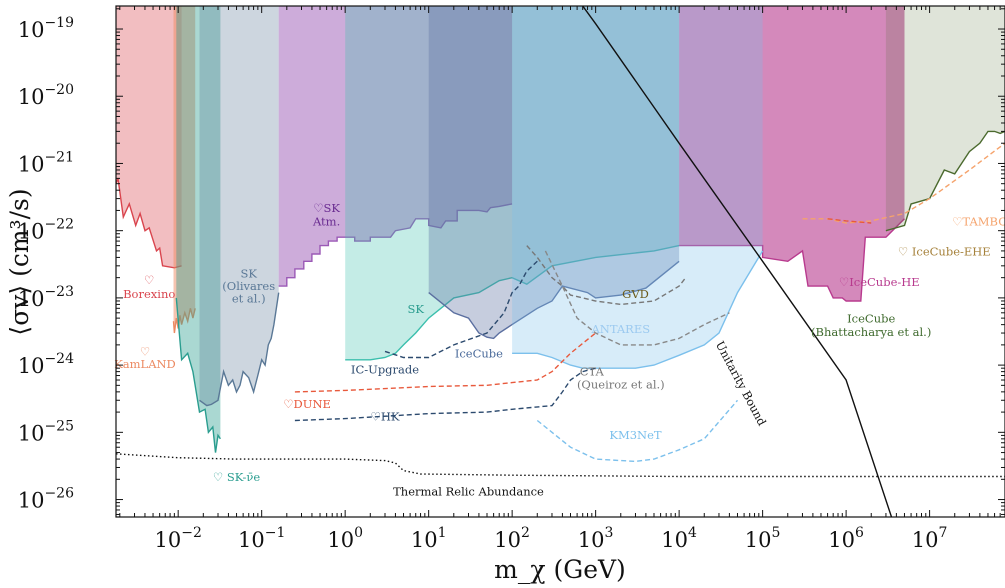  What do you see at coordinates (468, 492) in the screenshot?
I see `annotation-thermal-relic-abundance: Thermal Relic Abundance` at bounding box center [468, 492].